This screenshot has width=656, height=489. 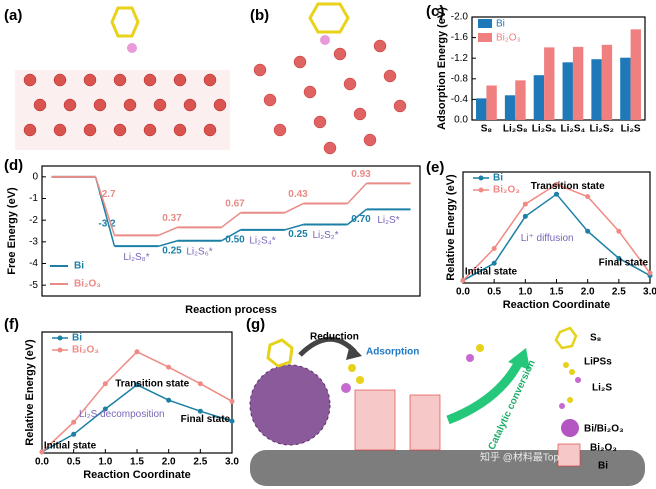 What do you see at coordinates (460, 17) in the screenshot?
I see `y-tick-label: -2.0` at bounding box center [460, 17].